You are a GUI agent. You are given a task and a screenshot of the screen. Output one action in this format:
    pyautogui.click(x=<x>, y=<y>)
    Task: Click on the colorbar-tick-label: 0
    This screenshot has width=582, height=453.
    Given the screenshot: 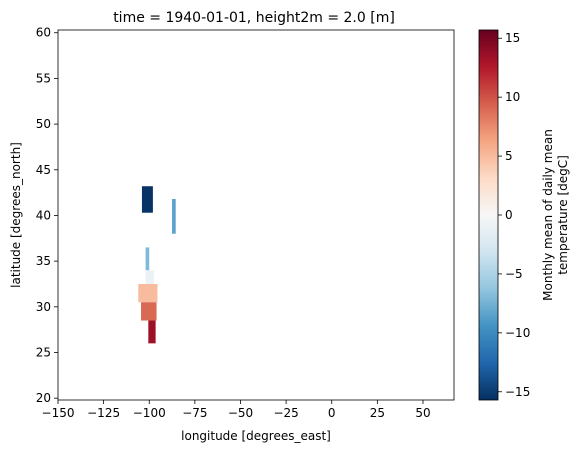 What is the action you would take?
    pyautogui.click(x=509, y=215)
    